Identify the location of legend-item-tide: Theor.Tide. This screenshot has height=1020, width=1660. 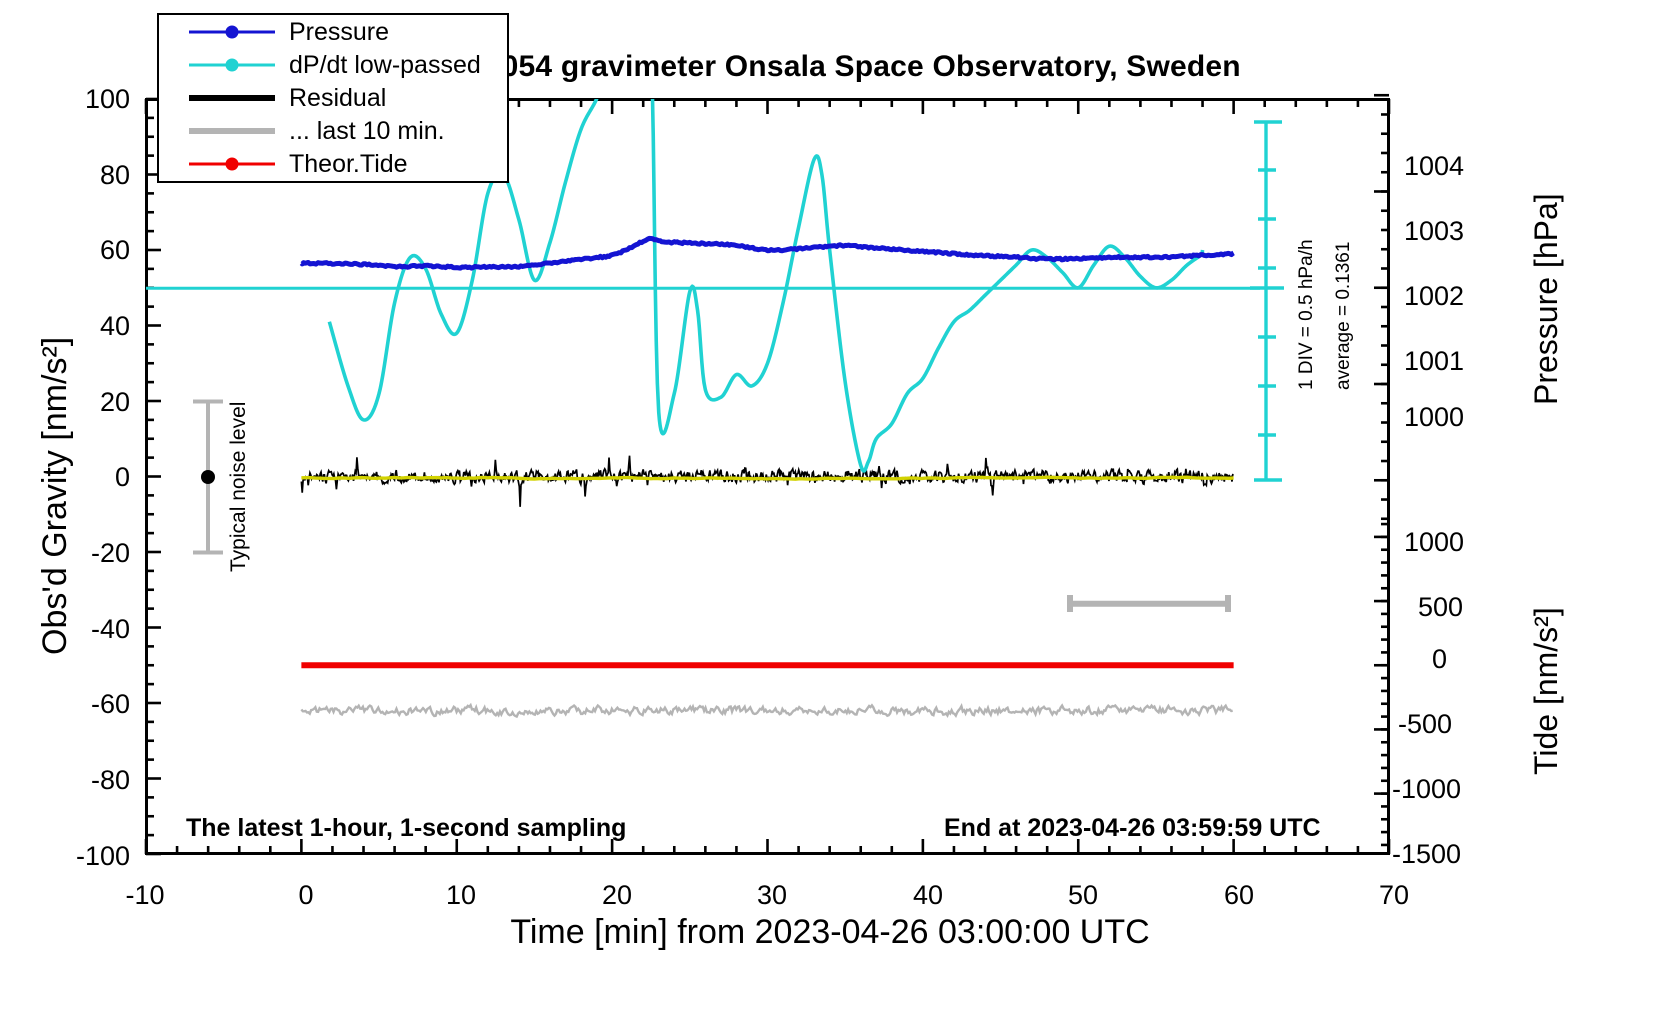
(333, 164).